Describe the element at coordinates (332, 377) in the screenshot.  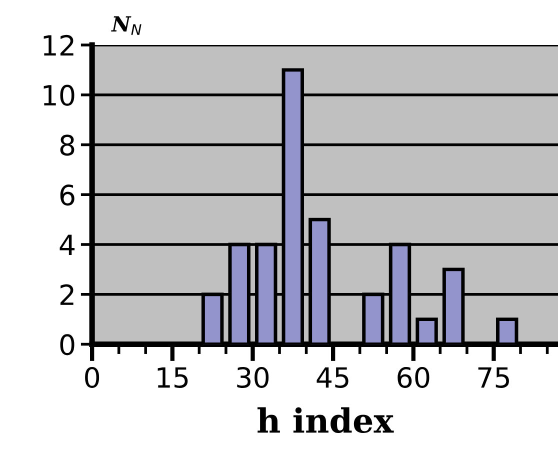
I see `x-tick-label: 45` at that location.